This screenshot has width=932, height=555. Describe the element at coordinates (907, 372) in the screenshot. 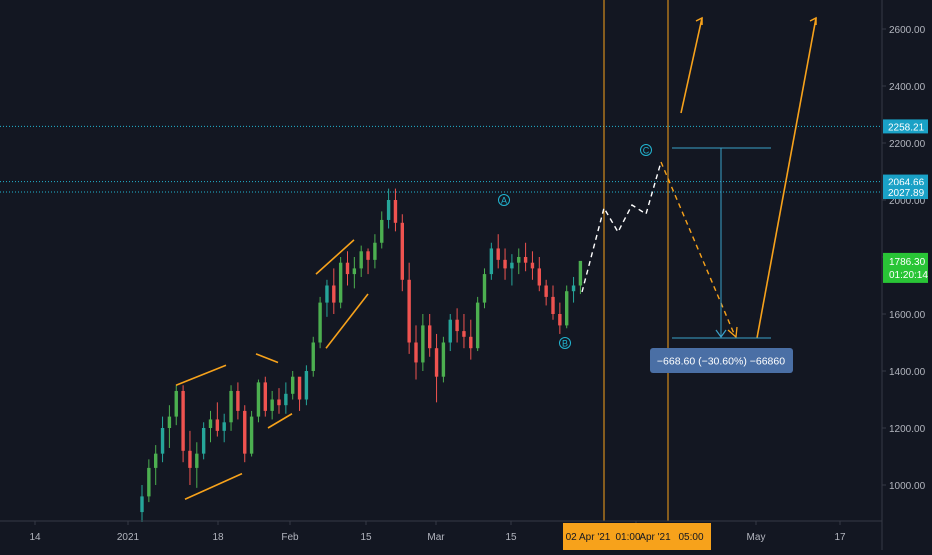

I see `price-tick-label: 1400.00` at that location.